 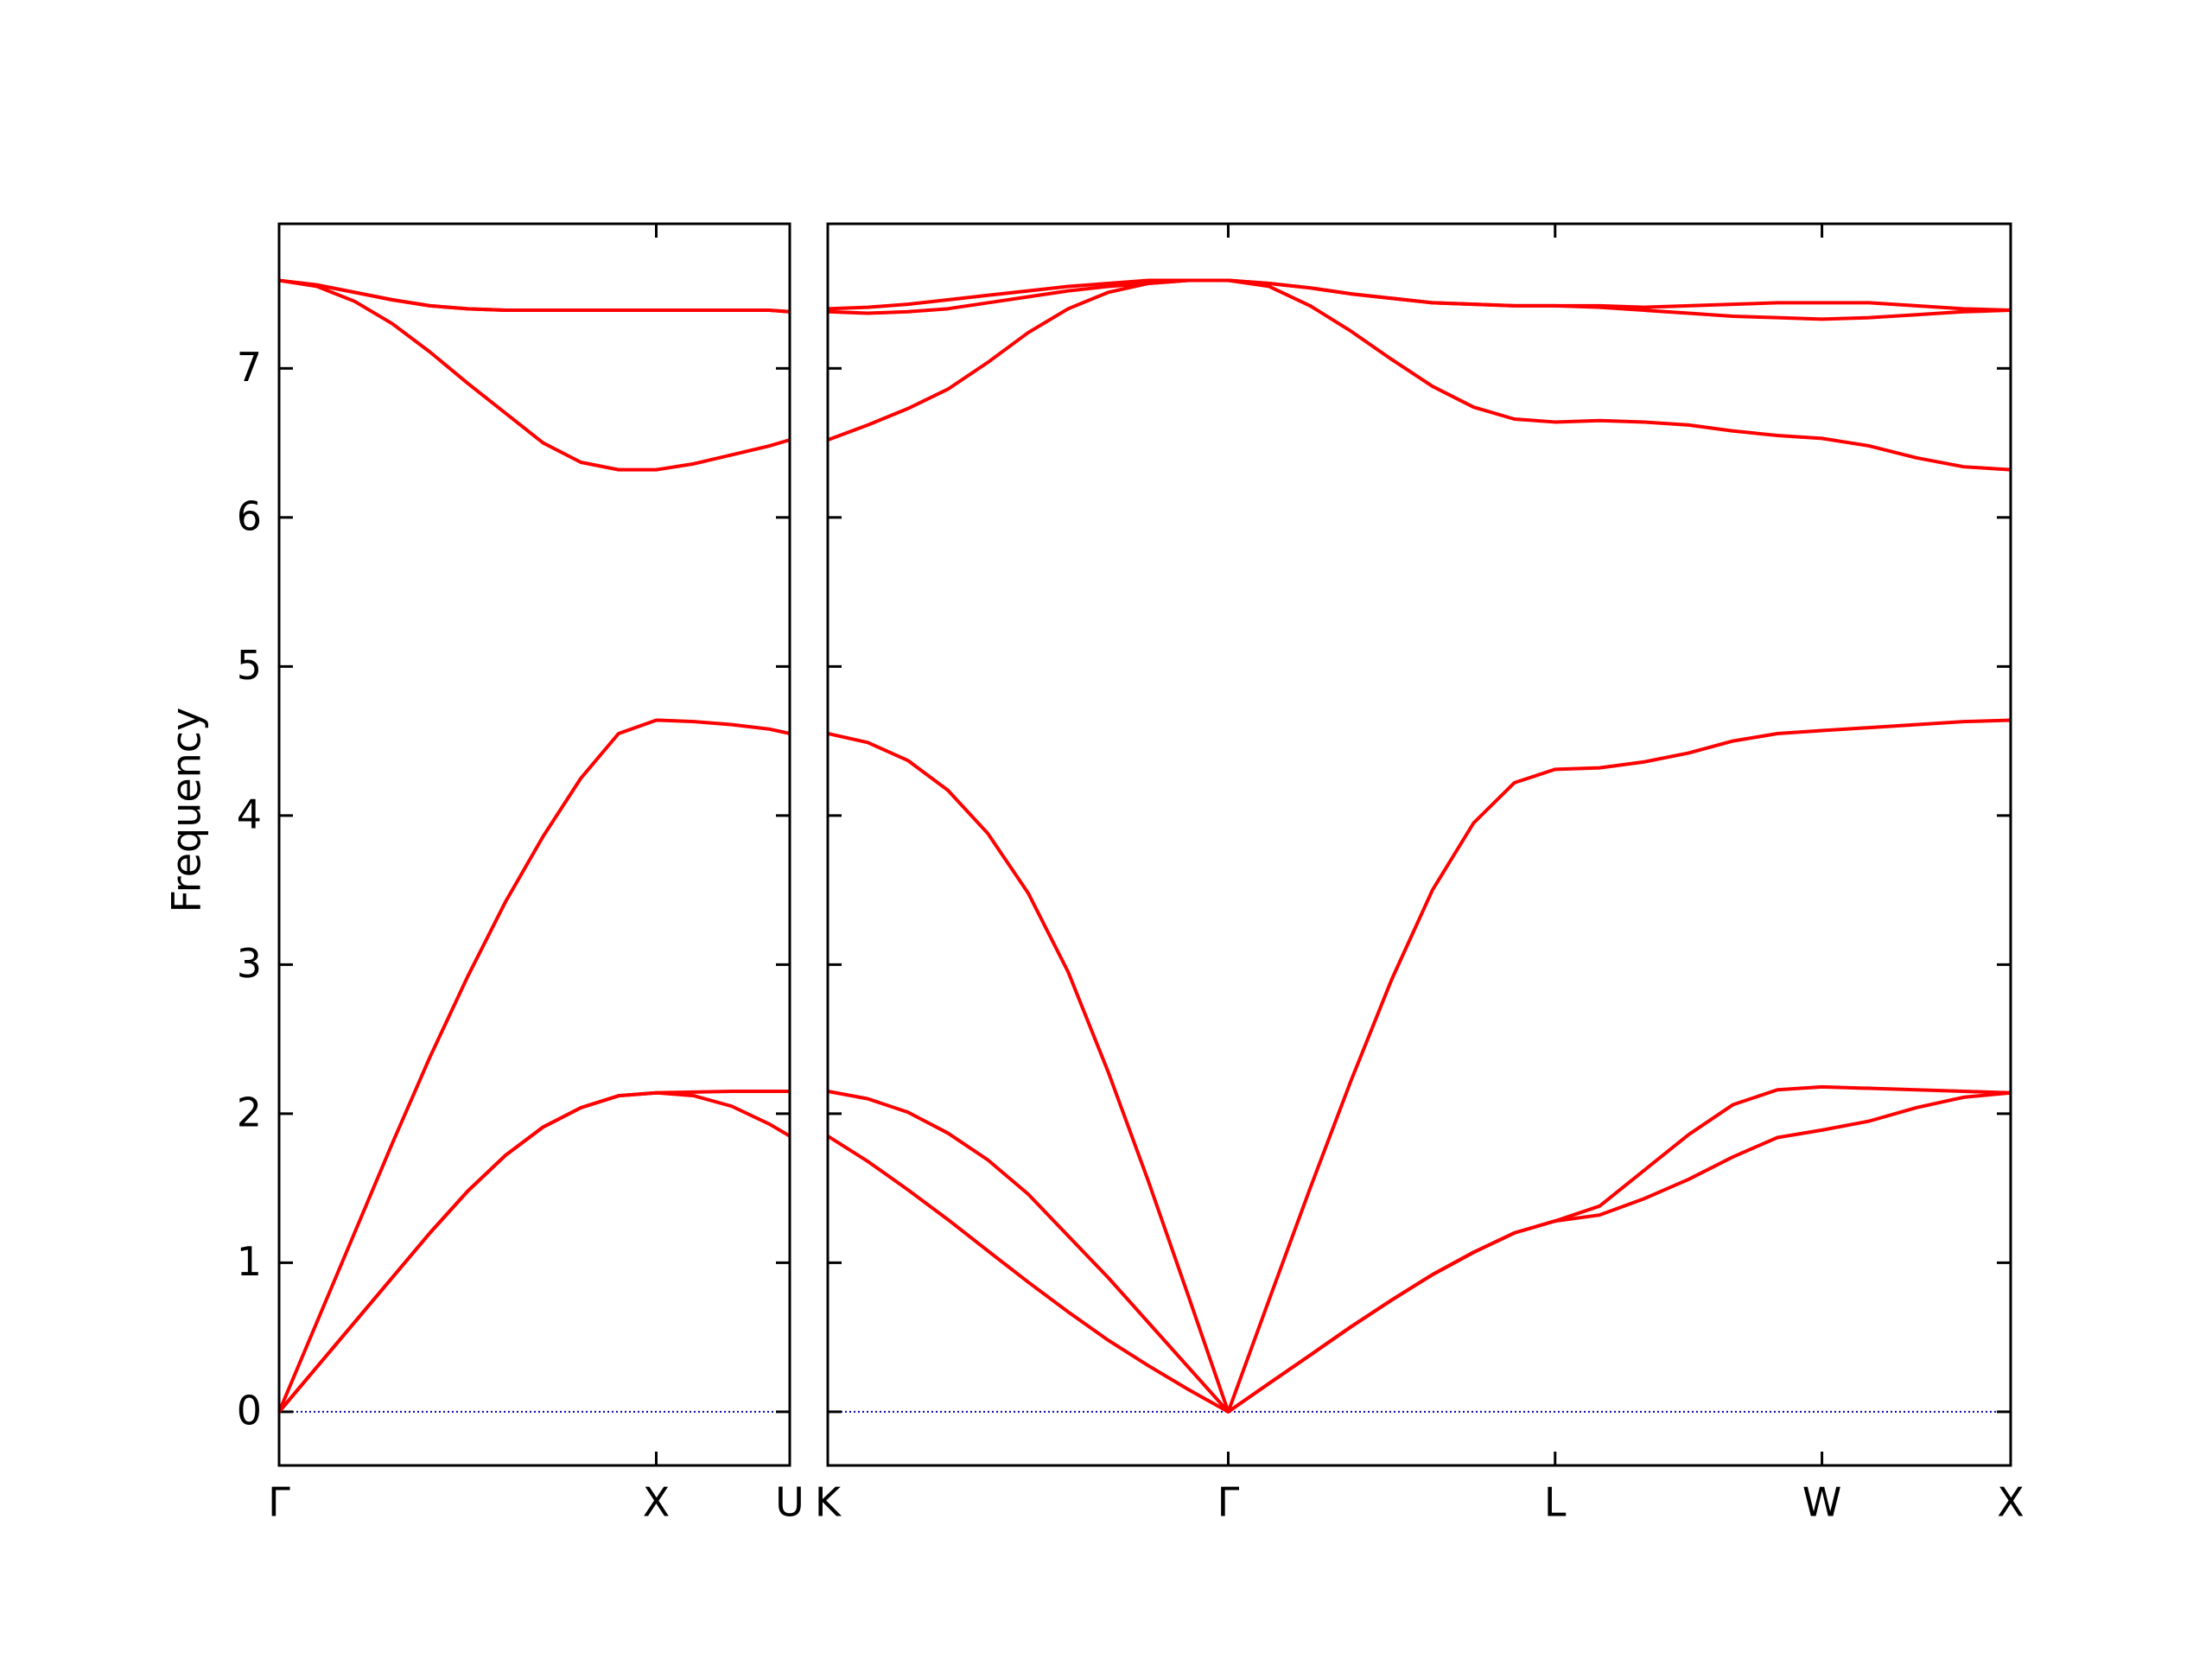 What do you see at coordinates (249, 367) in the screenshot?
I see `y-tick-label: 7` at bounding box center [249, 367].